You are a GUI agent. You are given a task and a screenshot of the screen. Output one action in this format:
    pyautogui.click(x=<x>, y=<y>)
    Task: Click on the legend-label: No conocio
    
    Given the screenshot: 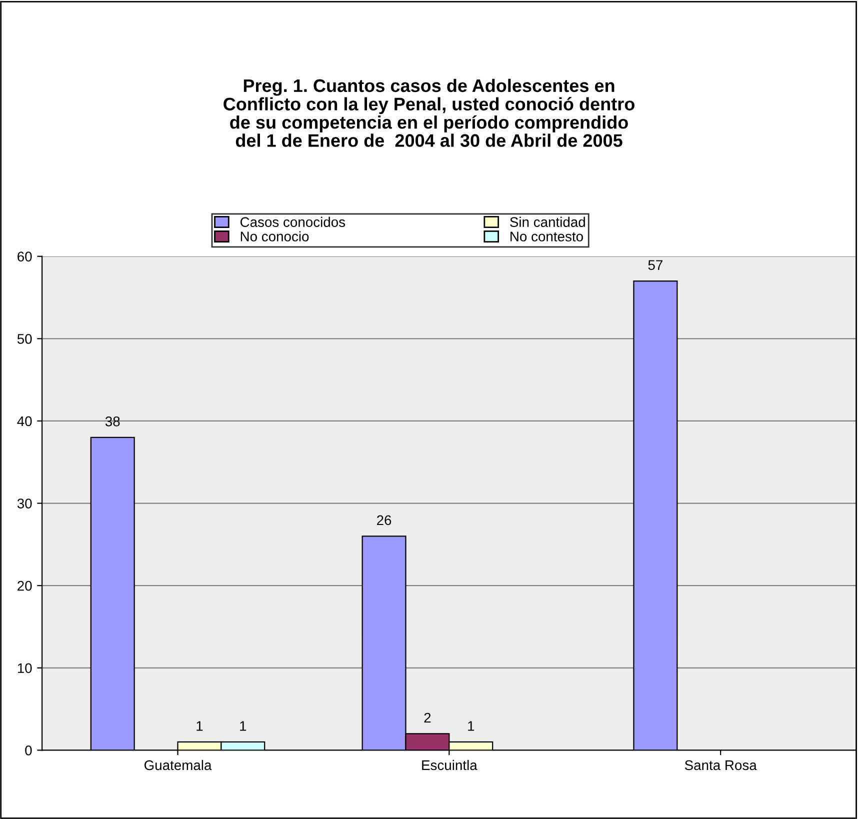 What is the action you would take?
    pyautogui.click(x=274, y=236)
    